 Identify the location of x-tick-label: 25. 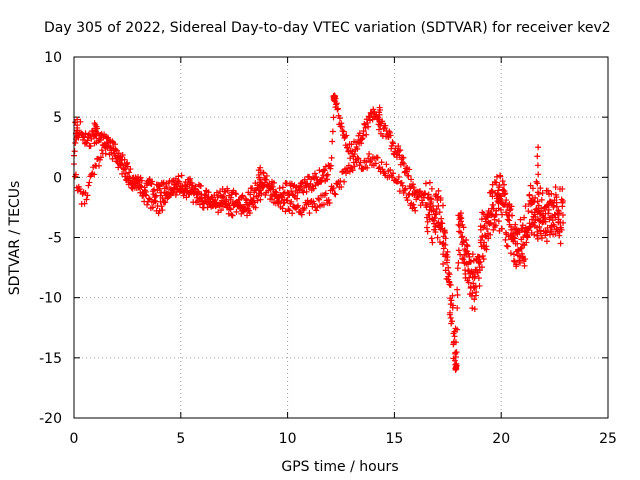
(608, 439).